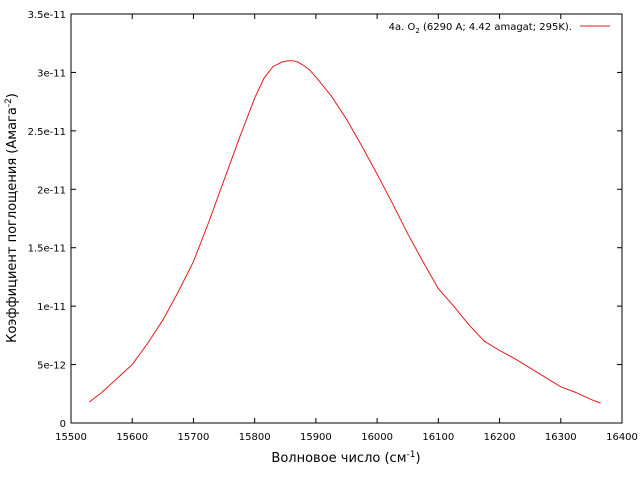 The width and height of the screenshot is (640, 480). Describe the element at coordinates (47, 15) in the screenshot. I see `y-tick-label: 3.5e-11` at that location.